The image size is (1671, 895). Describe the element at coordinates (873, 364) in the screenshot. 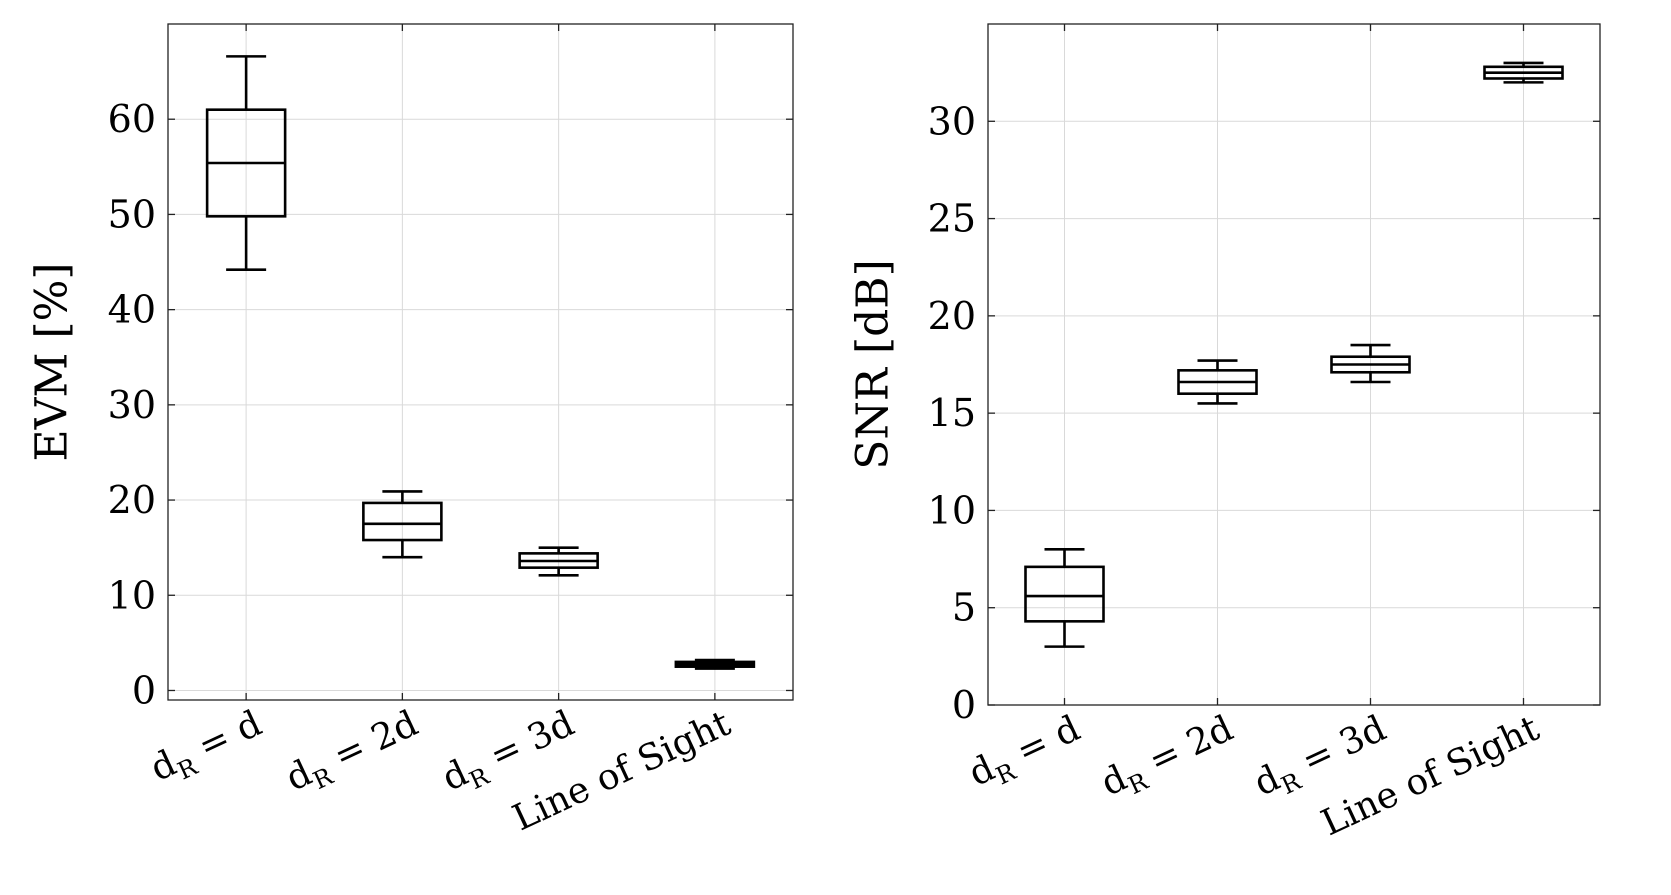

I see `y-axis-label: SNR [dB]` at that location.